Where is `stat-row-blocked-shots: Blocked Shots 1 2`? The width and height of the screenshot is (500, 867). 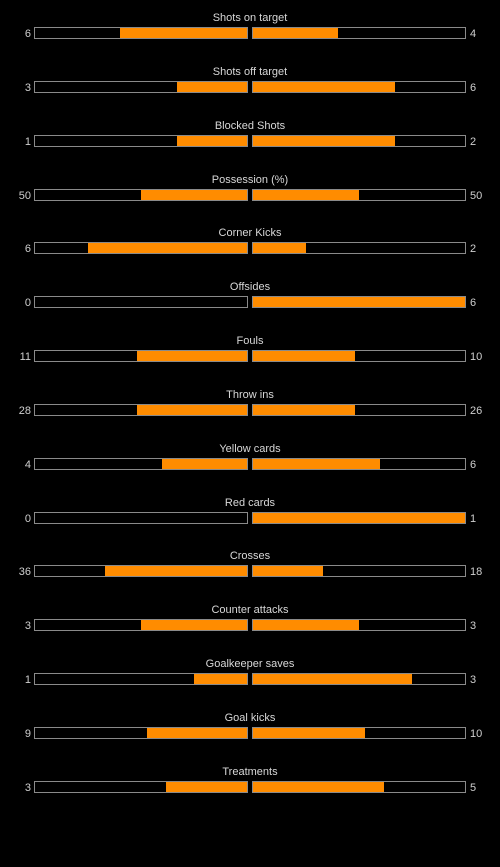
stat-row-blocked-shots: Blocked Shots 1 2 is located at coordinates (250, 146).